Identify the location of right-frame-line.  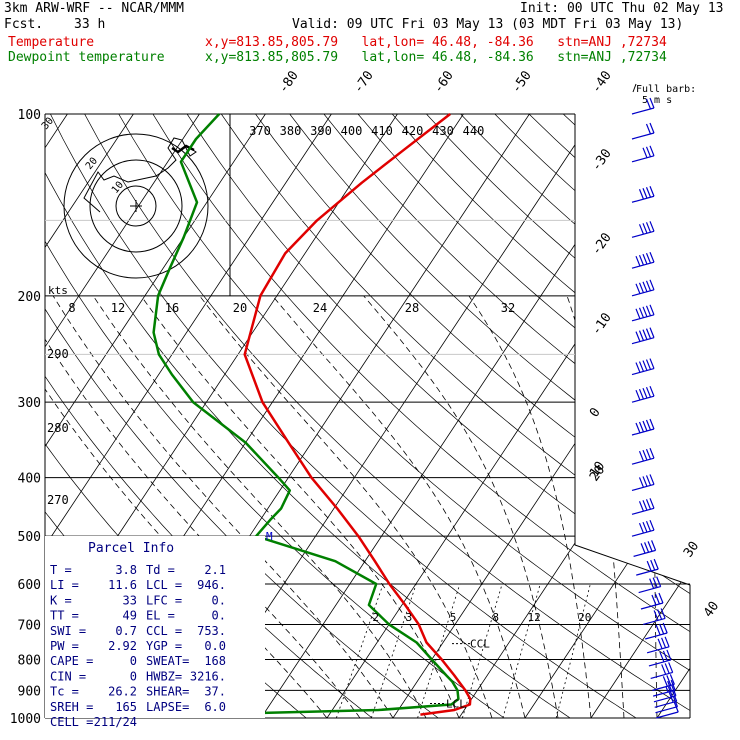
(632, 416).